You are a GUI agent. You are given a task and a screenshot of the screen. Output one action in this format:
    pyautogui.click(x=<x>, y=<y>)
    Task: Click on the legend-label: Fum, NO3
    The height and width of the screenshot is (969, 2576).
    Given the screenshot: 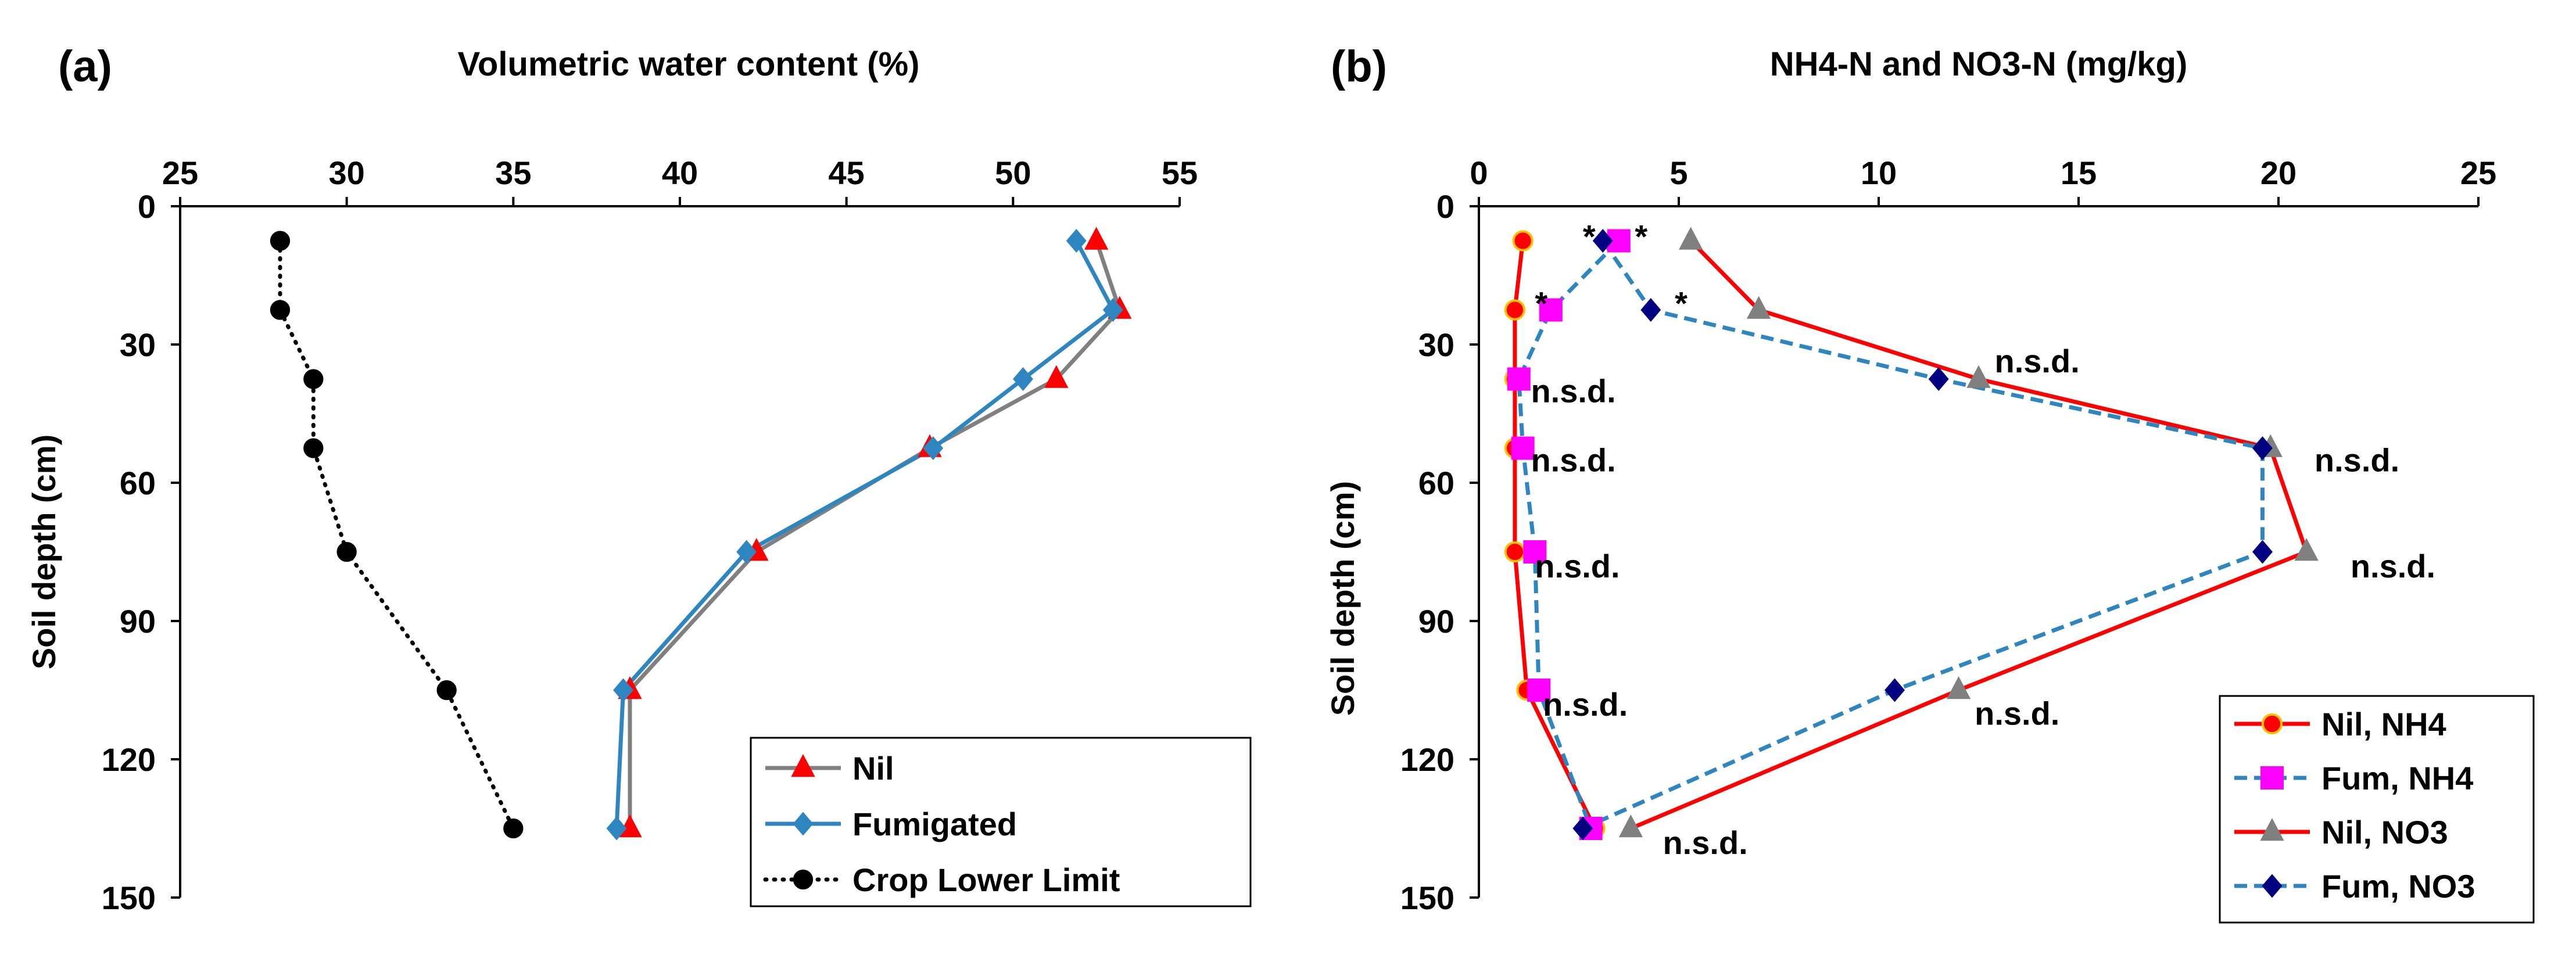 What is the action you would take?
    pyautogui.click(x=2398, y=886)
    